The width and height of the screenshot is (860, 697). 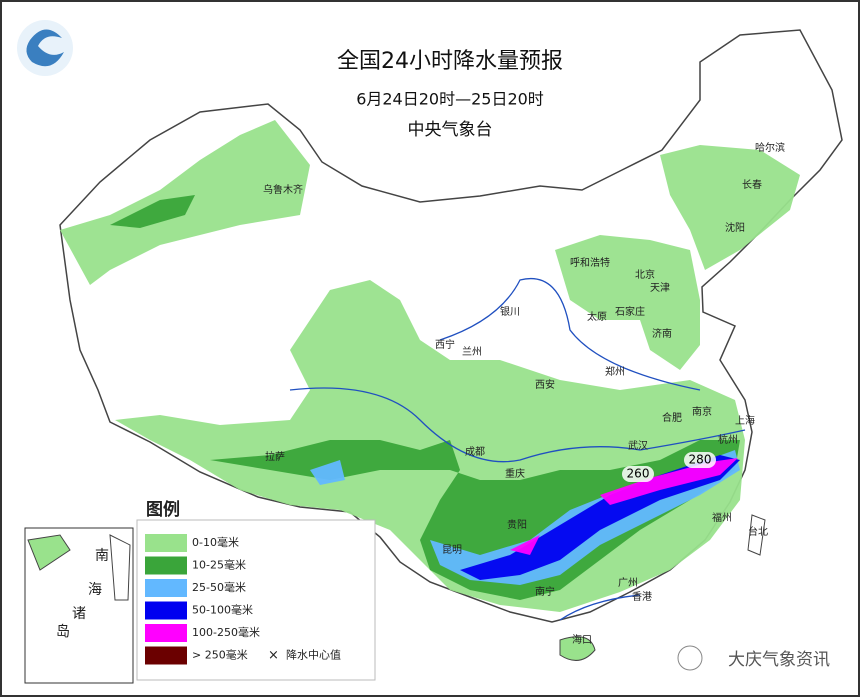 What do you see at coordinates (215, 542) in the screenshot?
I see `legend-label: 0-10毫米` at bounding box center [215, 542].